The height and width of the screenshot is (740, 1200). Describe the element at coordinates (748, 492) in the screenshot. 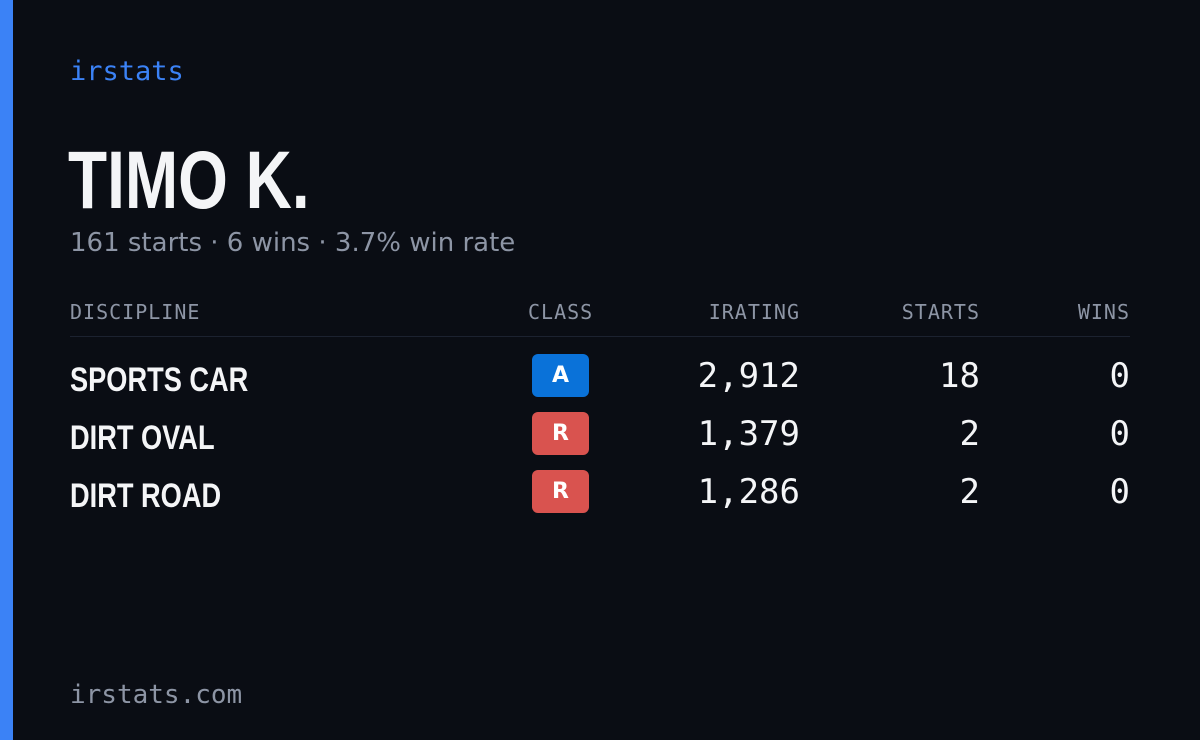

I see `irating-value: 1,286` at that location.